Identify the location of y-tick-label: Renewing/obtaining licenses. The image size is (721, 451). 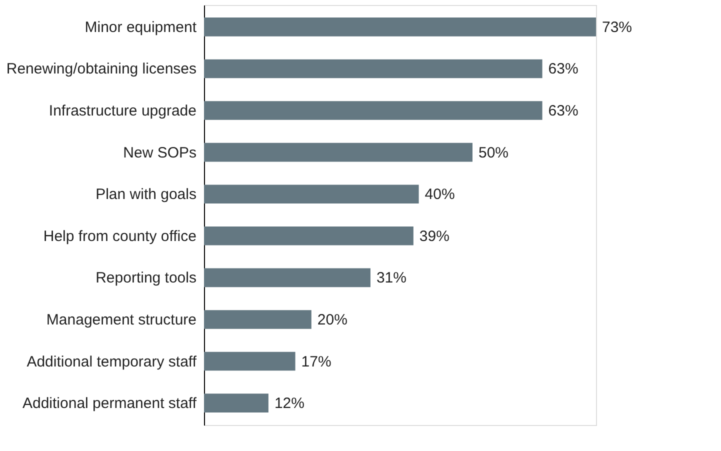
(101, 69).